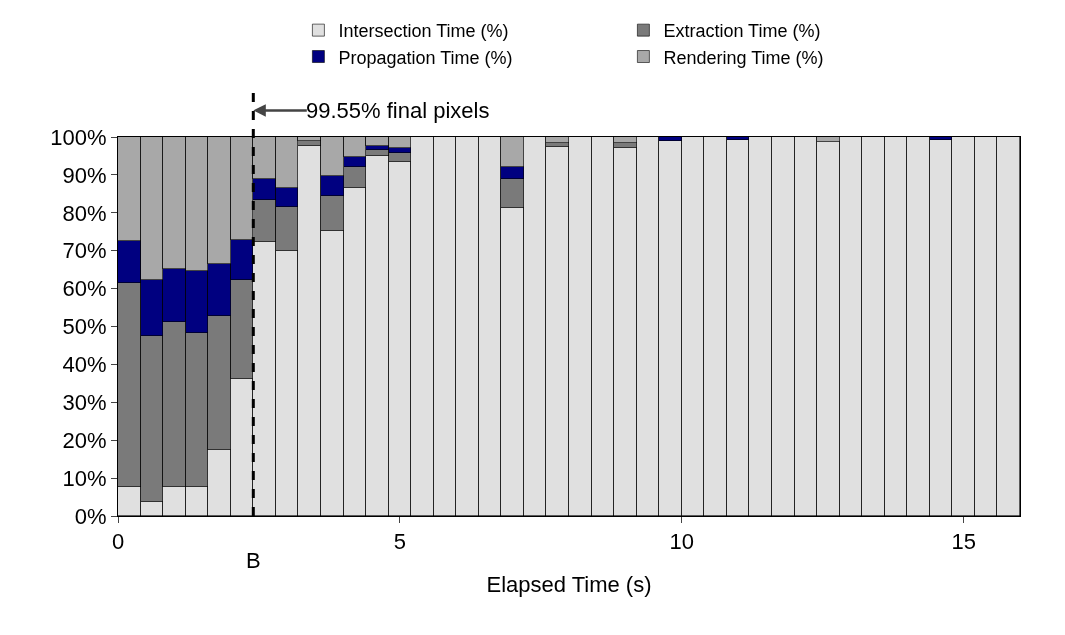  Describe the element at coordinates (963, 542) in the screenshot. I see `x-tick-label: 15` at that location.